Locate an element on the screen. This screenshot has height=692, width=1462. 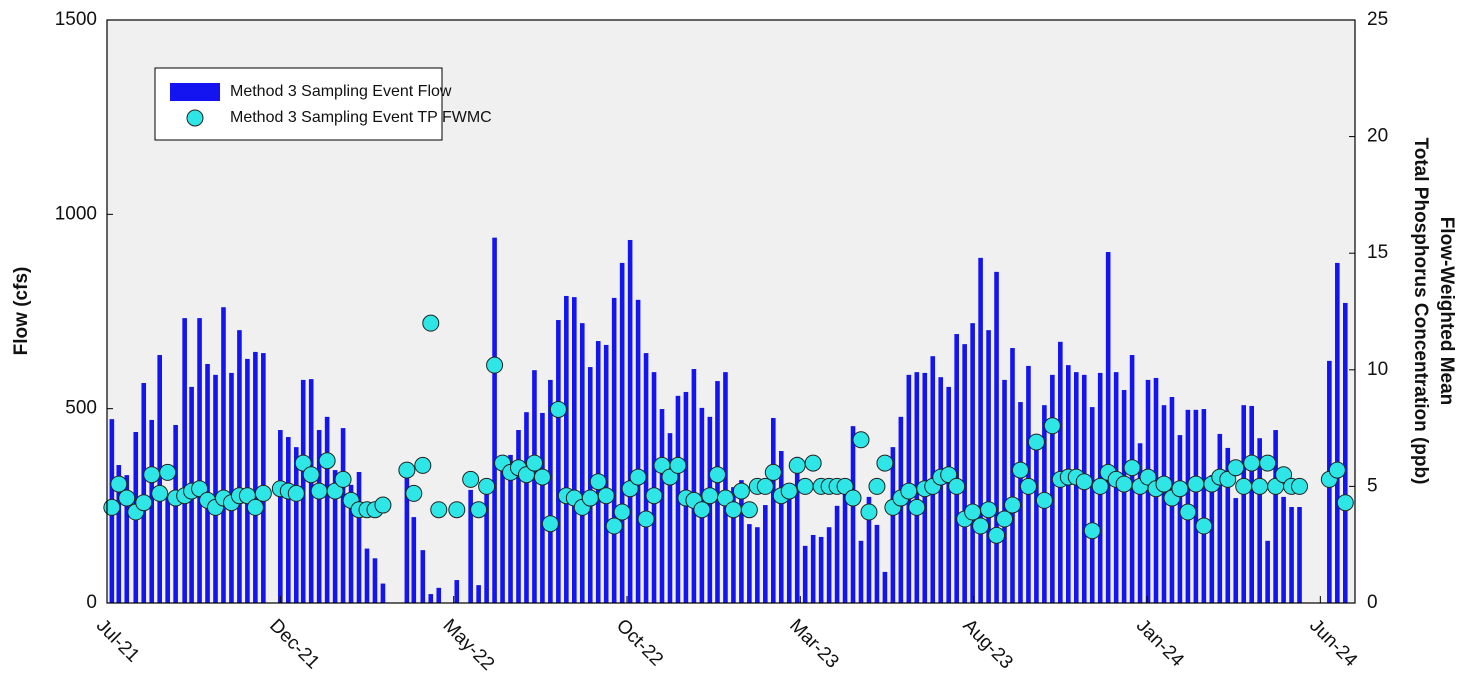
y2-tick-label: 15 is located at coordinates (1377, 252).